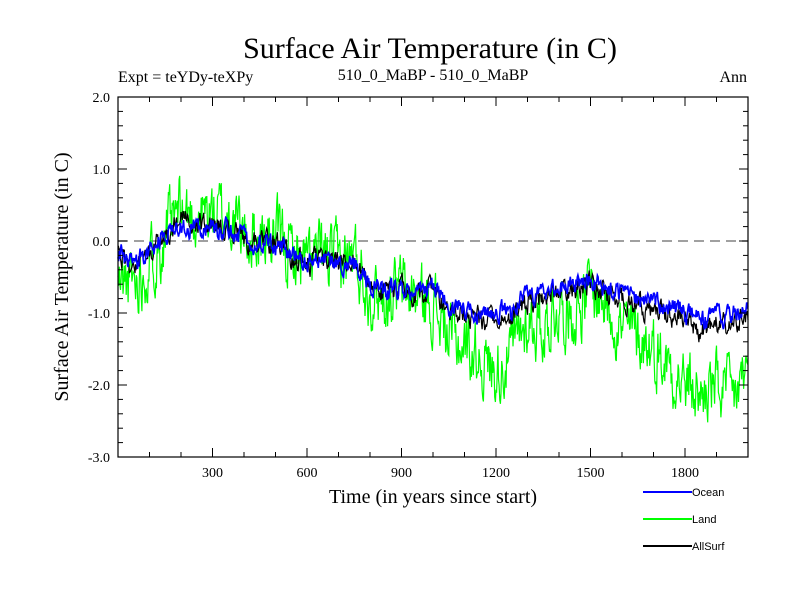 The image size is (800, 600). Describe the element at coordinates (433, 497) in the screenshot. I see `x-axis-label: Time (in years since start)` at that location.